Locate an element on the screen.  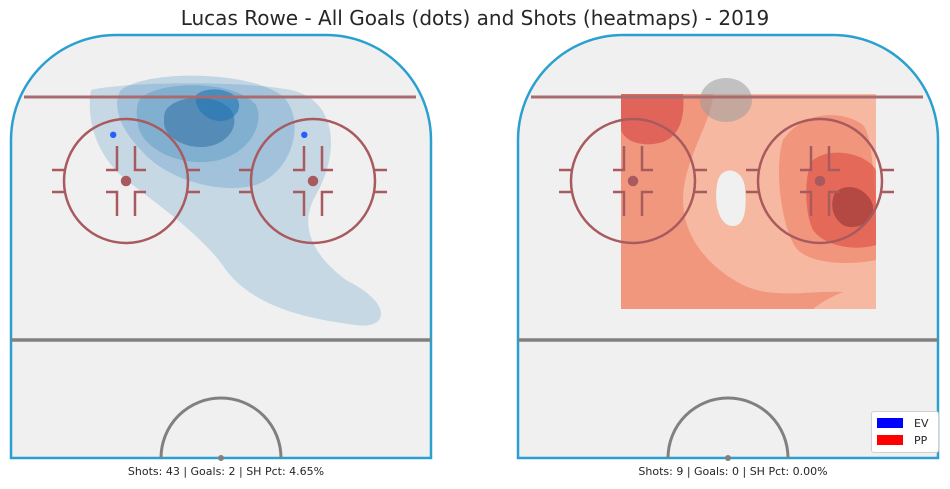
goal-dots-ev is located at coordinates (209, 134).